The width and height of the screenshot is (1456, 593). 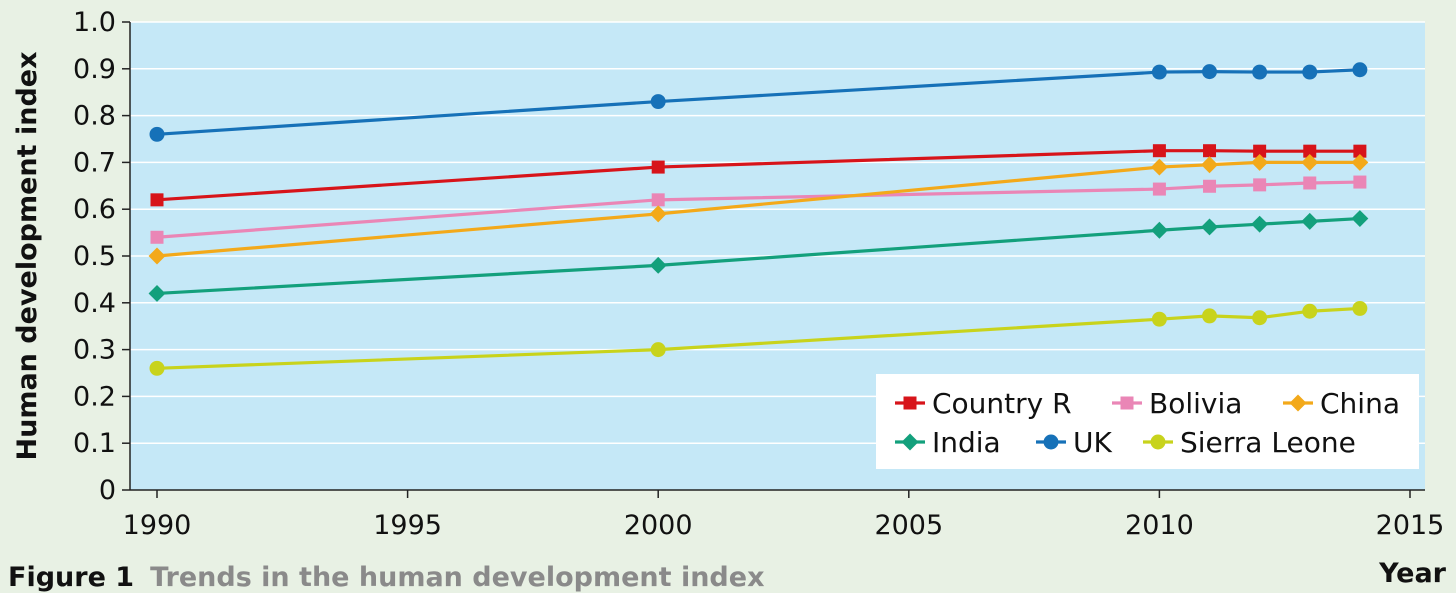 What do you see at coordinates (1127, 403) in the screenshot?
I see `legend-marker-bolivia` at bounding box center [1127, 403].